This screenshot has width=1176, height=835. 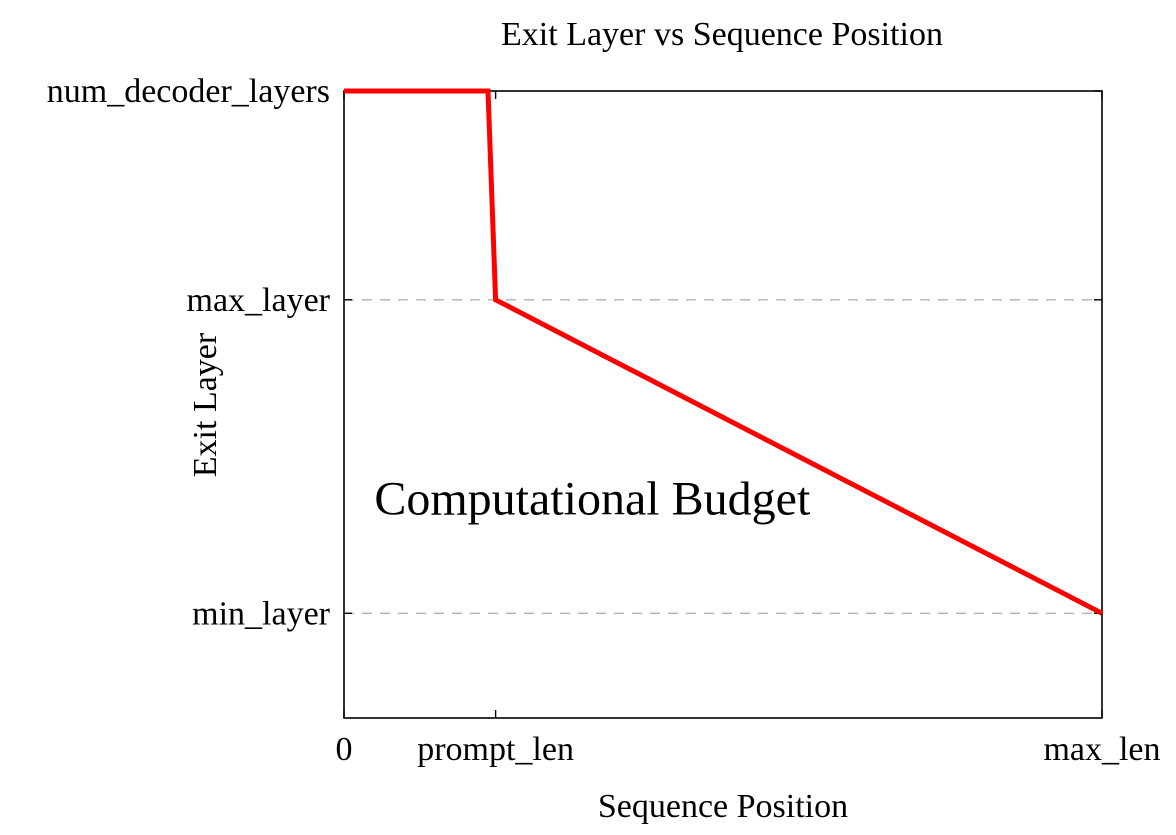 I want to click on annotation-computational-budget: Computational Budget, so click(x=592, y=499).